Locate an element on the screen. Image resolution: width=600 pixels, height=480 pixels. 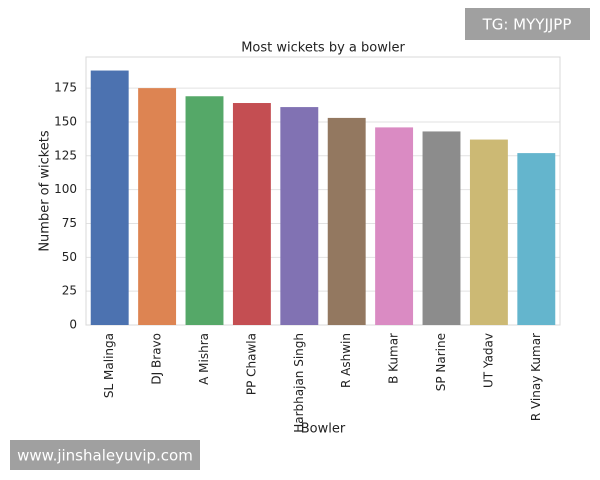
x-tick-label: Harbhajan Singh is located at coordinates (299, 383).